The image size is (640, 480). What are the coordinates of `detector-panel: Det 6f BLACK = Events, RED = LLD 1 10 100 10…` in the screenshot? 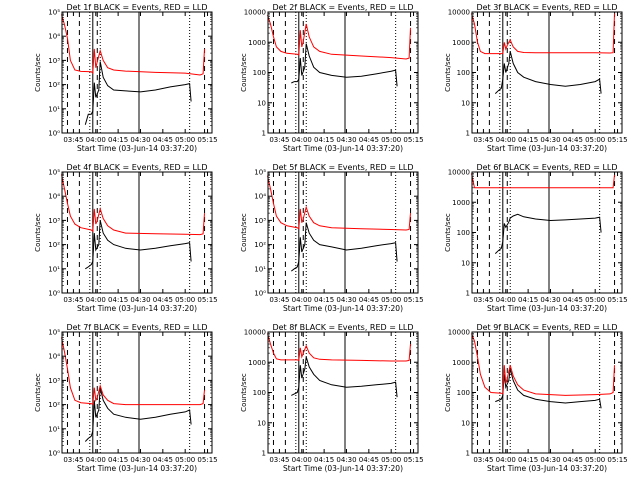 It's located at (536, 238).